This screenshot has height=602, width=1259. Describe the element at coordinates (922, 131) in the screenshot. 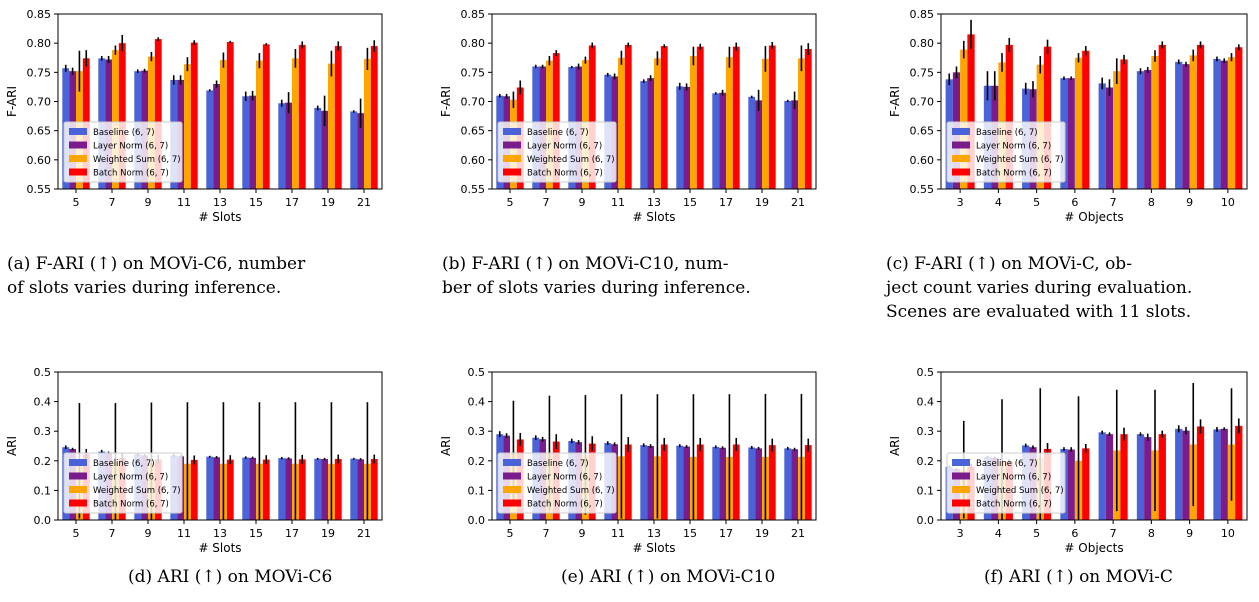

I see `y-tick-label: 0.65` at that location.